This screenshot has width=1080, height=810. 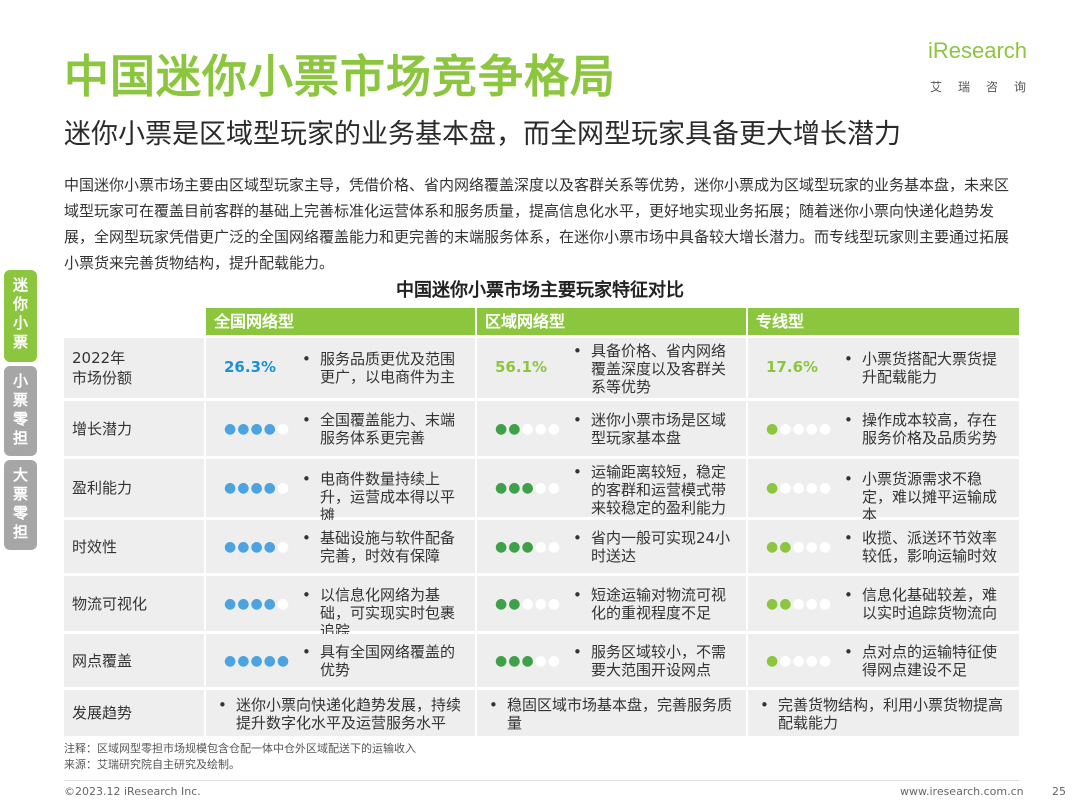 I want to click on cell-description: 收揽、派送环节效率较低，影响运输时效, so click(x=923, y=547).